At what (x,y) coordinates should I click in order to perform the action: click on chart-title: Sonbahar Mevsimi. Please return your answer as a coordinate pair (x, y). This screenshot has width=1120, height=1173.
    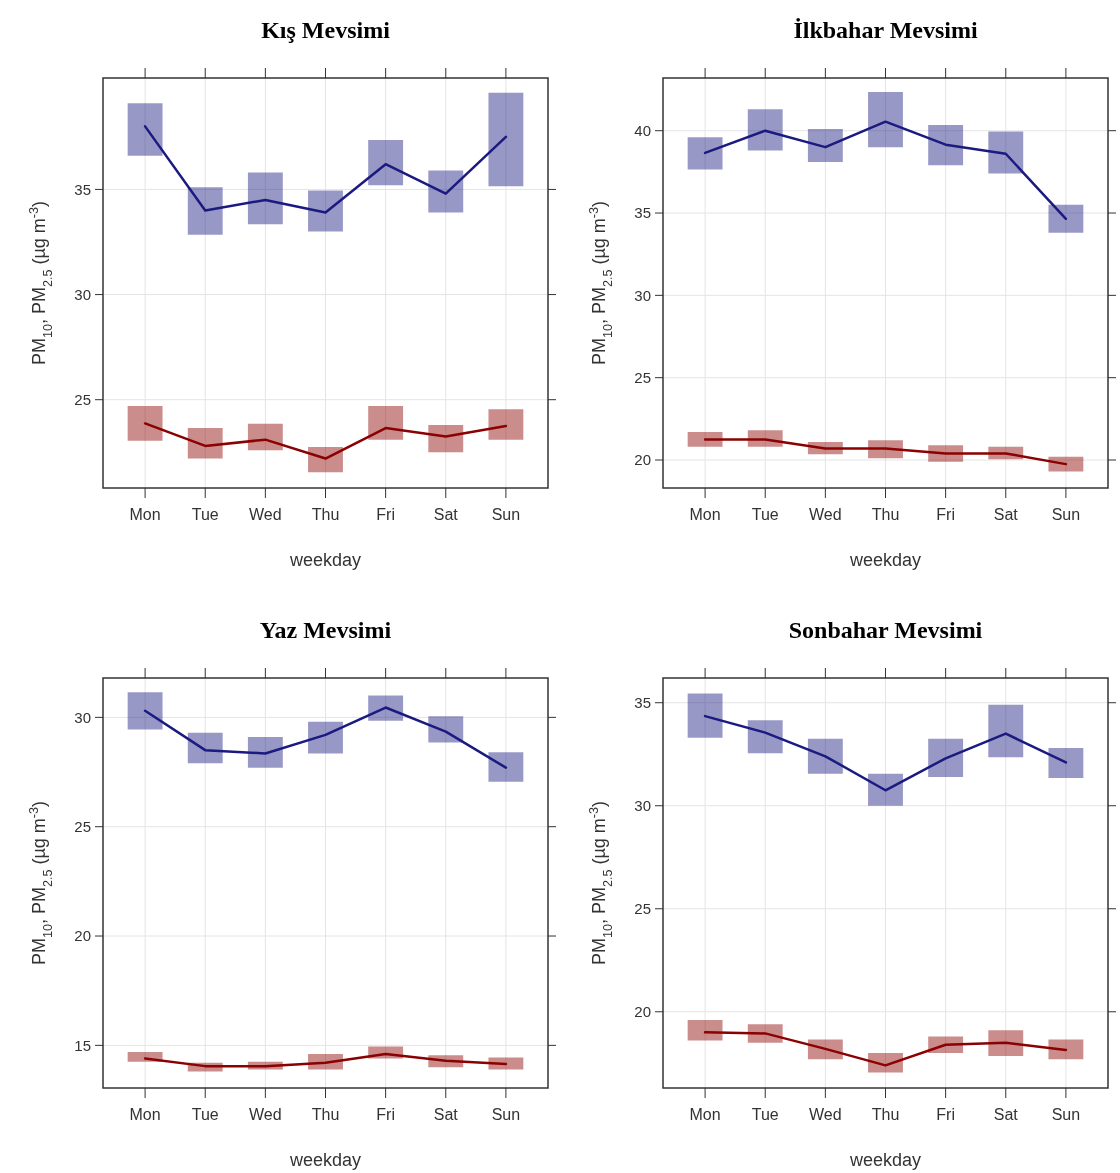
    Looking at the image, I should click on (885, 630).